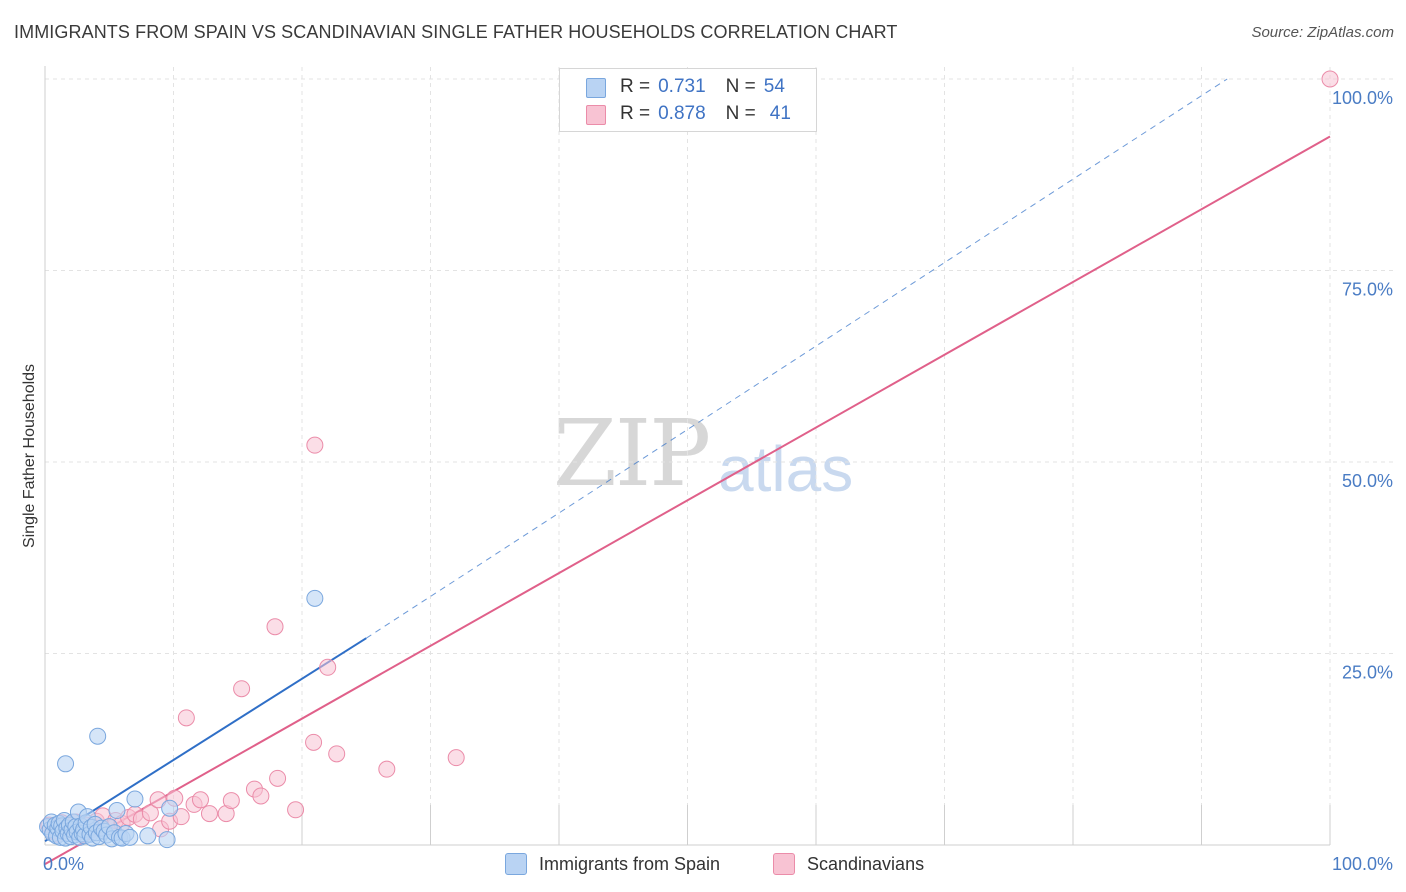  What do you see at coordinates (866, 863) in the screenshot?
I see `bottom-legend-label-scandinavians: Scandinavians` at bounding box center [866, 863].